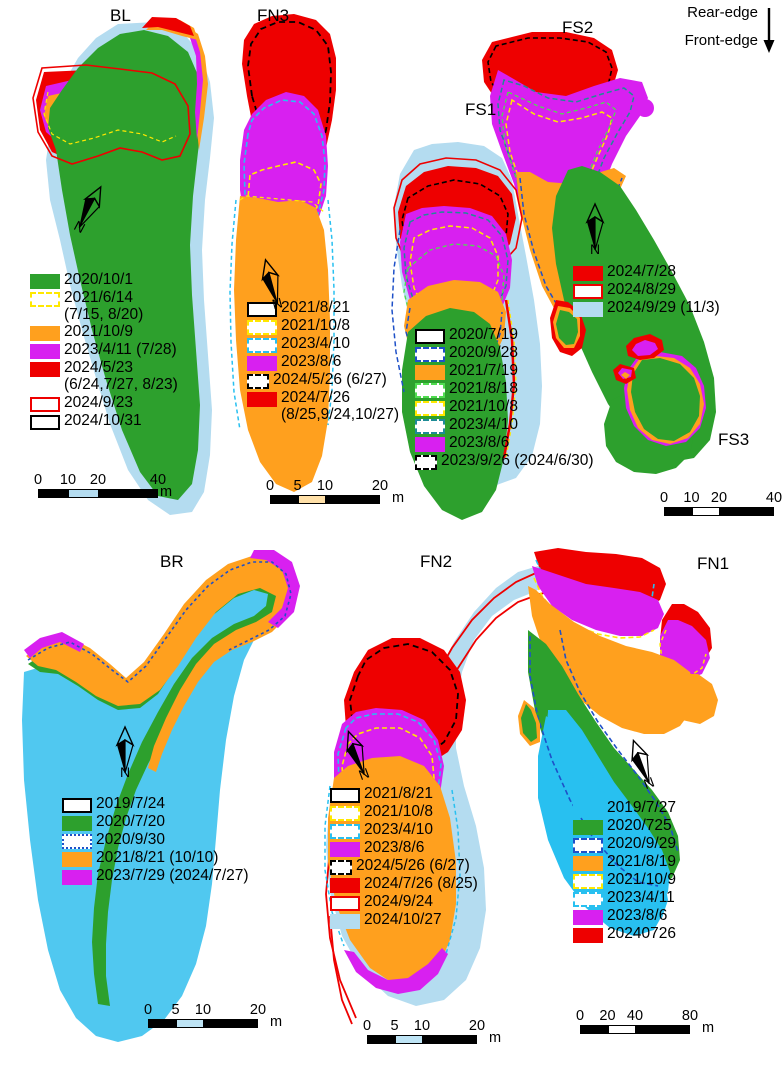 This screenshot has width=784, height=1074. What do you see at coordinates (340, 406) in the screenshot?
I see `legend-item-label: 2024/7/26 (8/25,9/24,10/27)` at bounding box center [340, 406].